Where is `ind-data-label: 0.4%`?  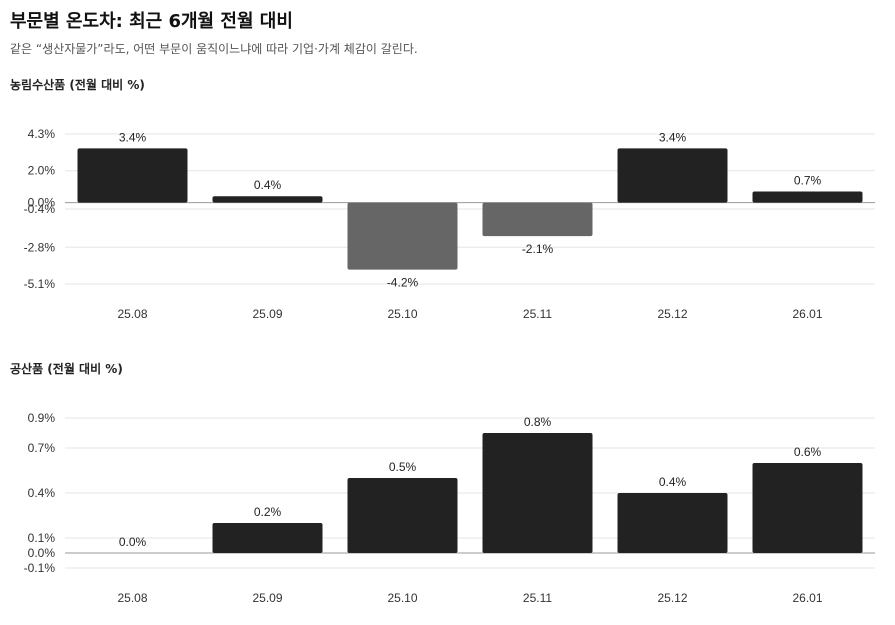
ind-data-label: 0.4% is located at coordinates (673, 482).